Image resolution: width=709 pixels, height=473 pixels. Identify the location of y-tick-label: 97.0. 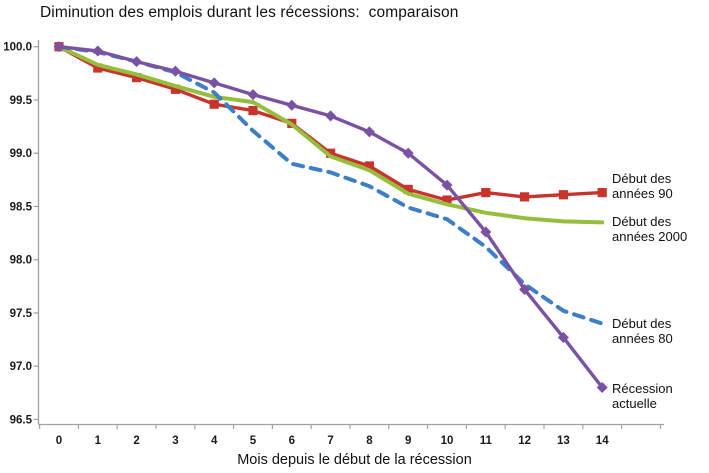
(21, 367).